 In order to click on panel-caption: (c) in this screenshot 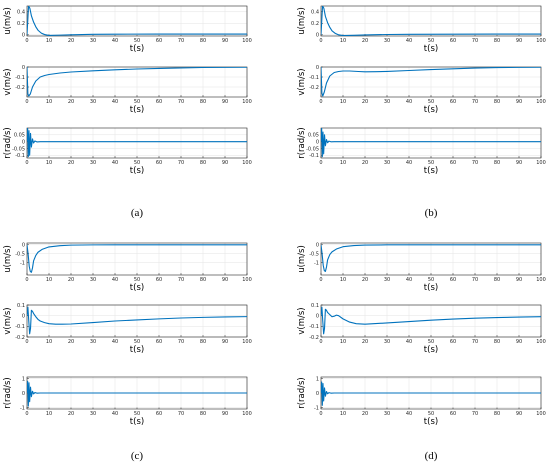, I will do `click(137, 456)`.